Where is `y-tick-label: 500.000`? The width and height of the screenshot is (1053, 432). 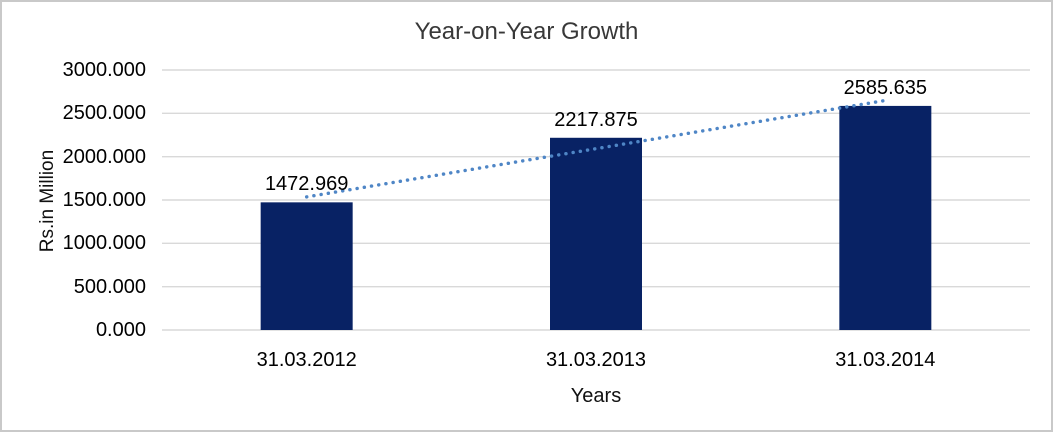
y-tick-label: 500.000 is located at coordinates (109, 286).